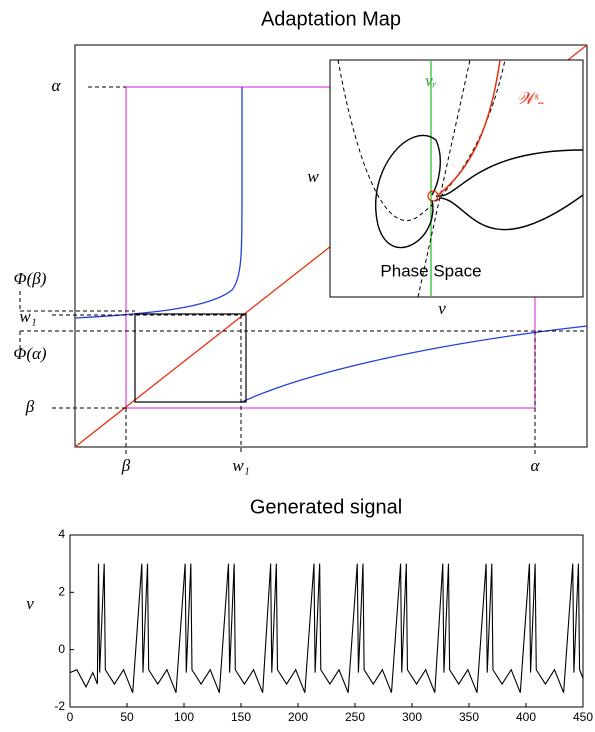  What do you see at coordinates (331, 19) in the screenshot?
I see `map-title: Adaptation Map` at bounding box center [331, 19].